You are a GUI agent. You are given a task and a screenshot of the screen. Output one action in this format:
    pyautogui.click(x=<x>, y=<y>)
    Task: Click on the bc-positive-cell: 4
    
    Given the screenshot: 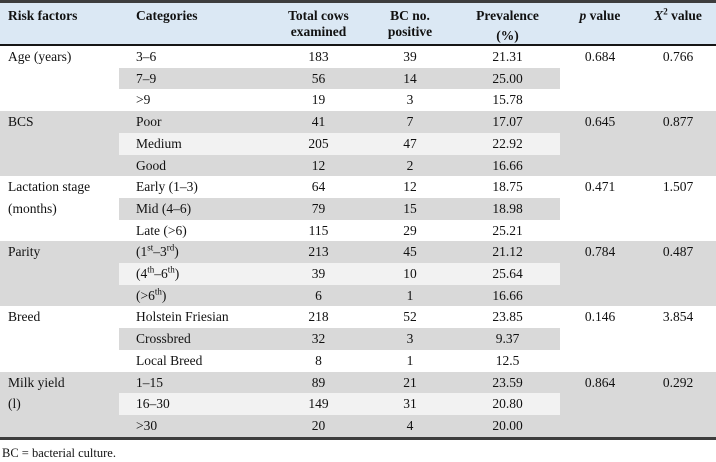 What is the action you would take?
    pyautogui.click(x=410, y=426)
    